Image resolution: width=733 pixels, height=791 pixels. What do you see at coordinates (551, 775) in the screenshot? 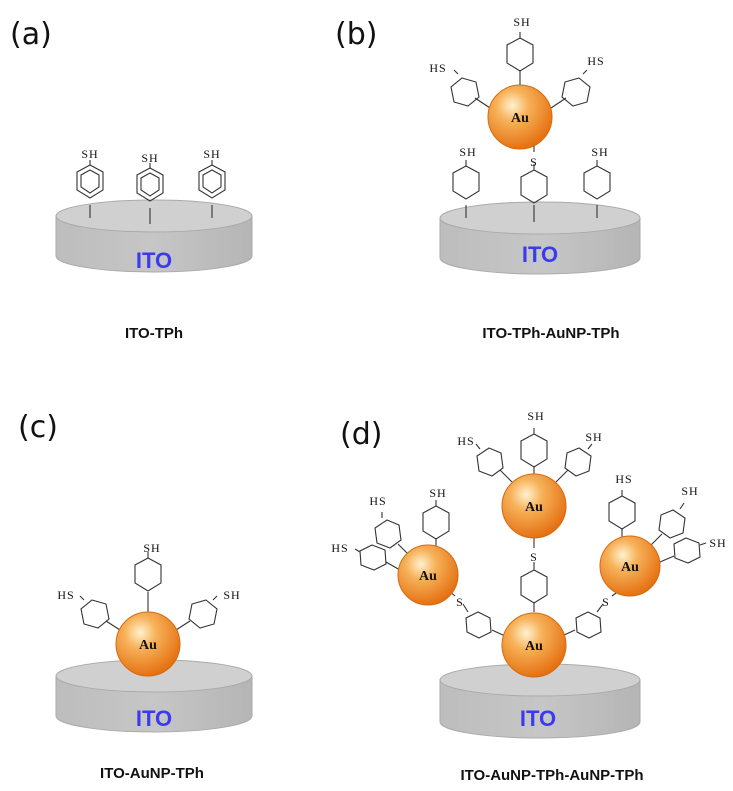
I see `panel-d-caption: ITO-AuNP-TPh-AuNP-TPh` at bounding box center [551, 775].